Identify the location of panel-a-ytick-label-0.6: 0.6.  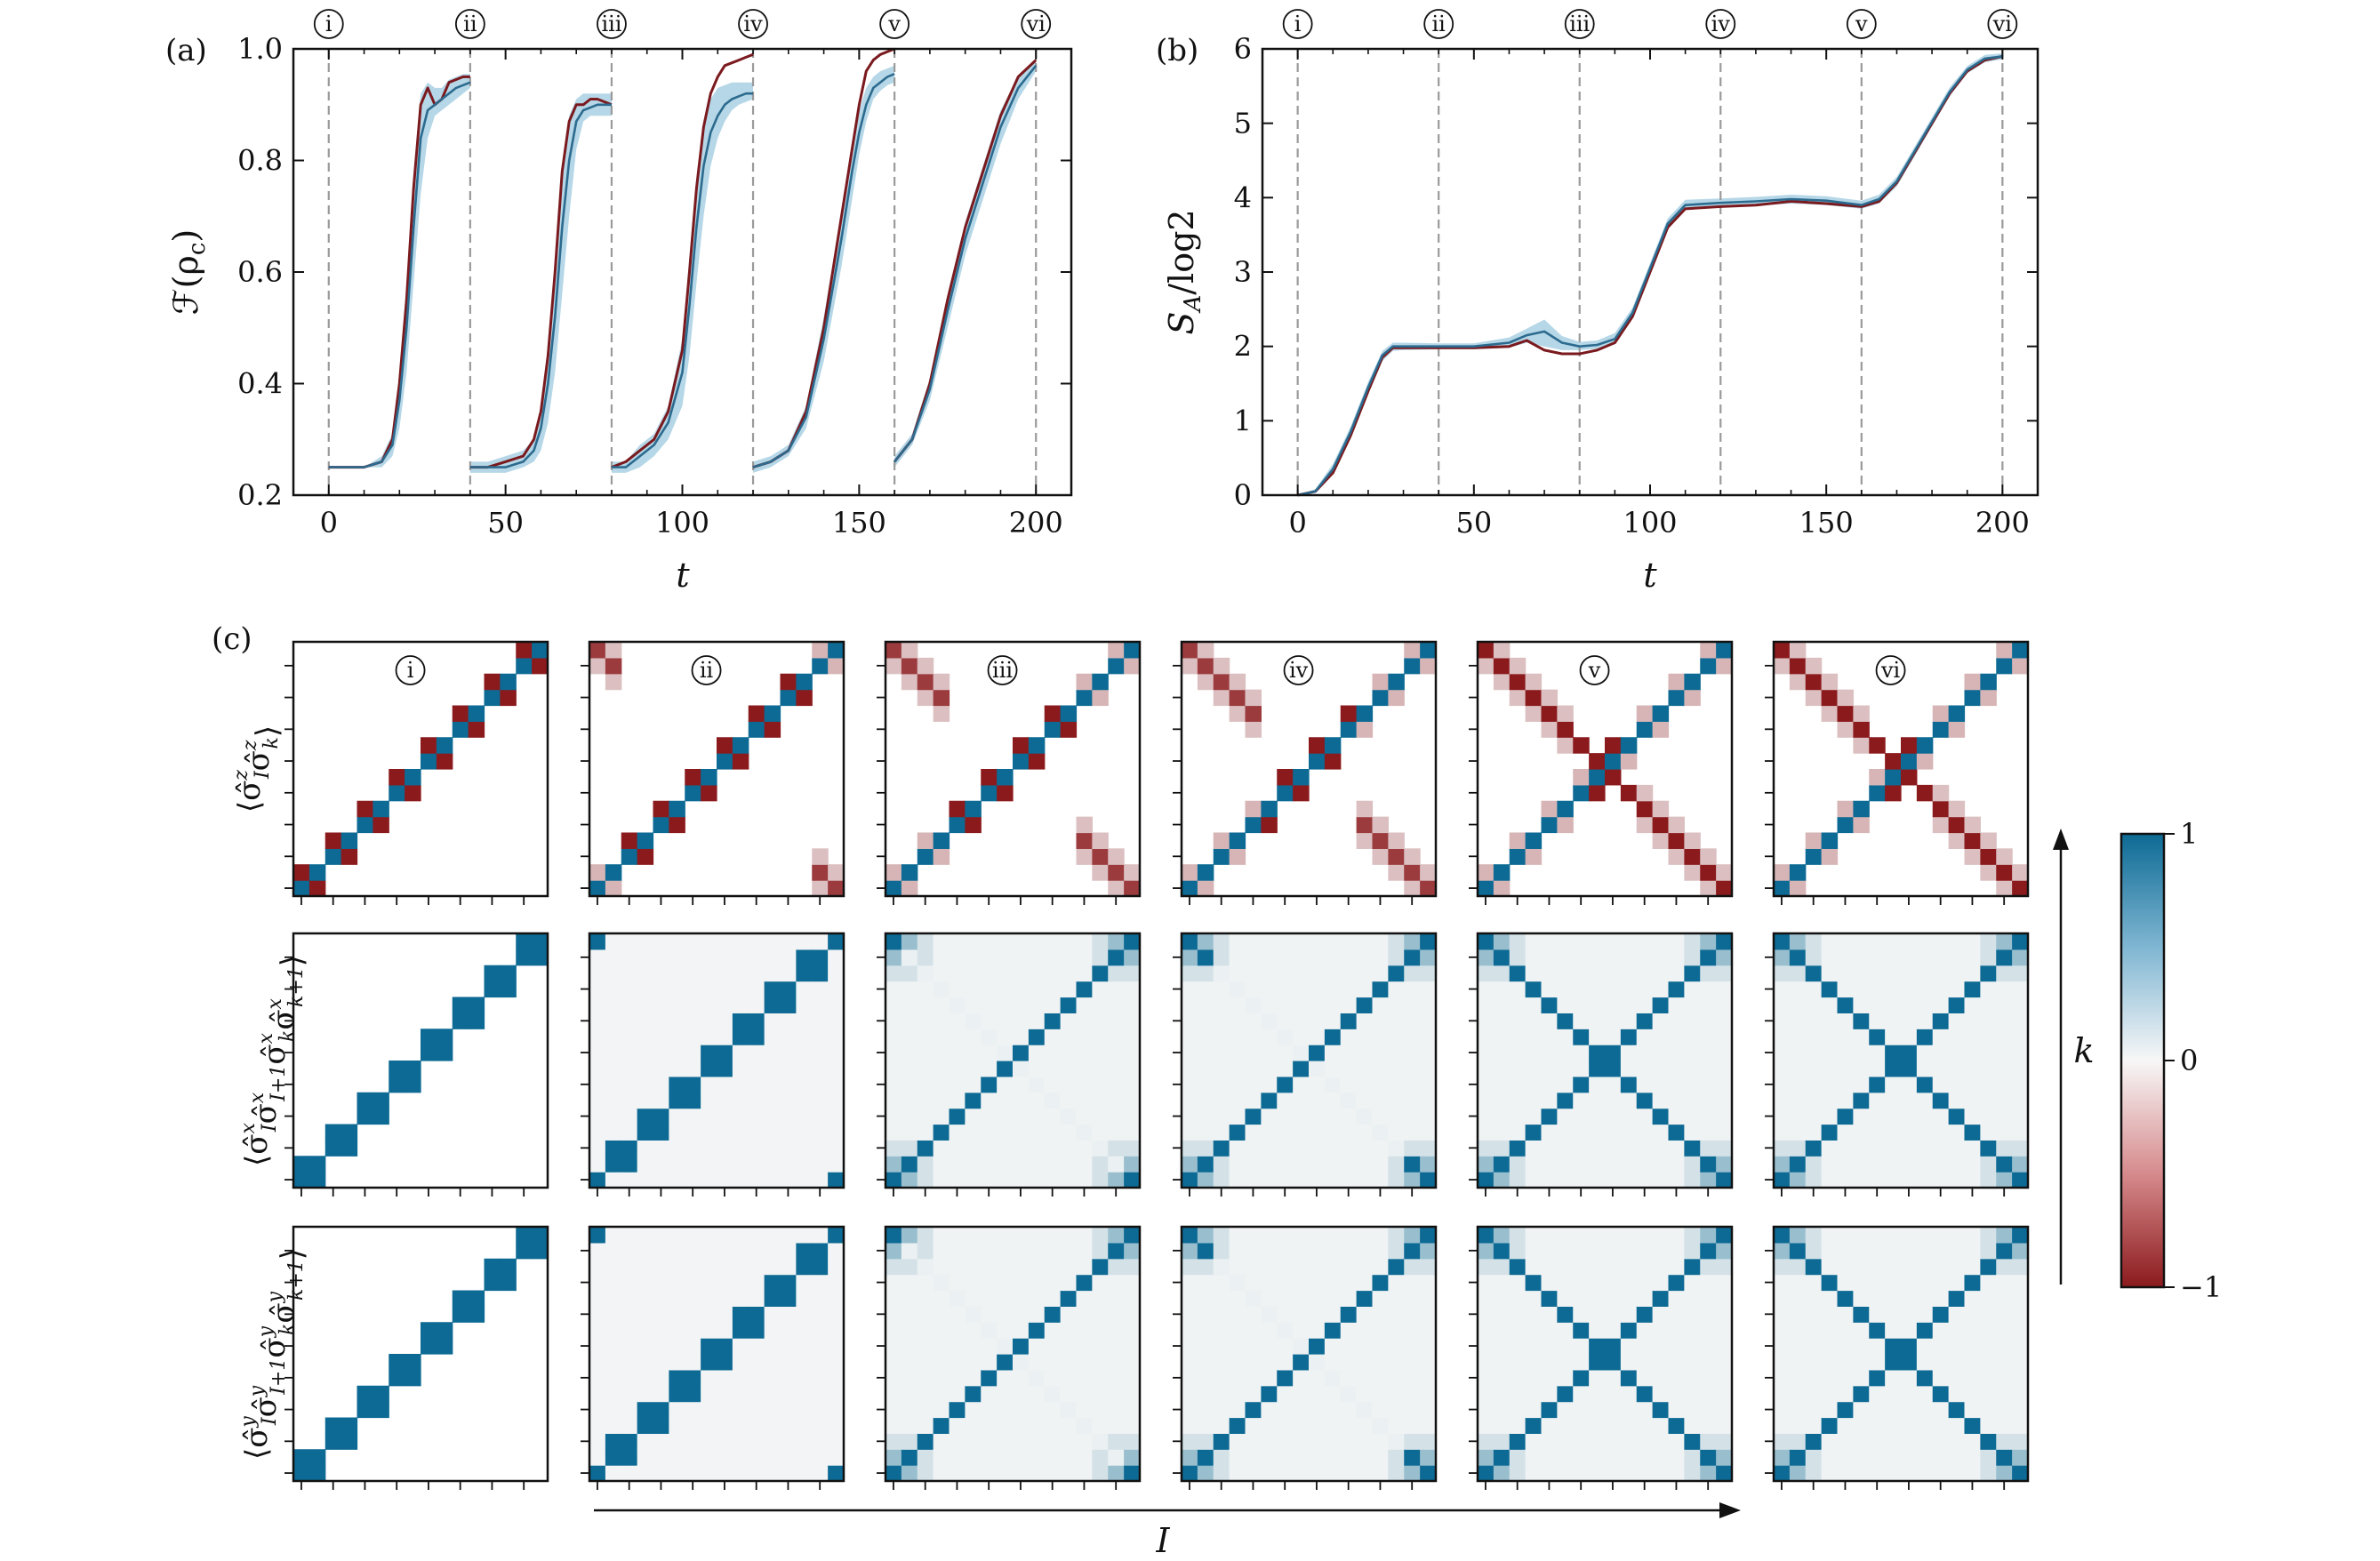
(260, 272).